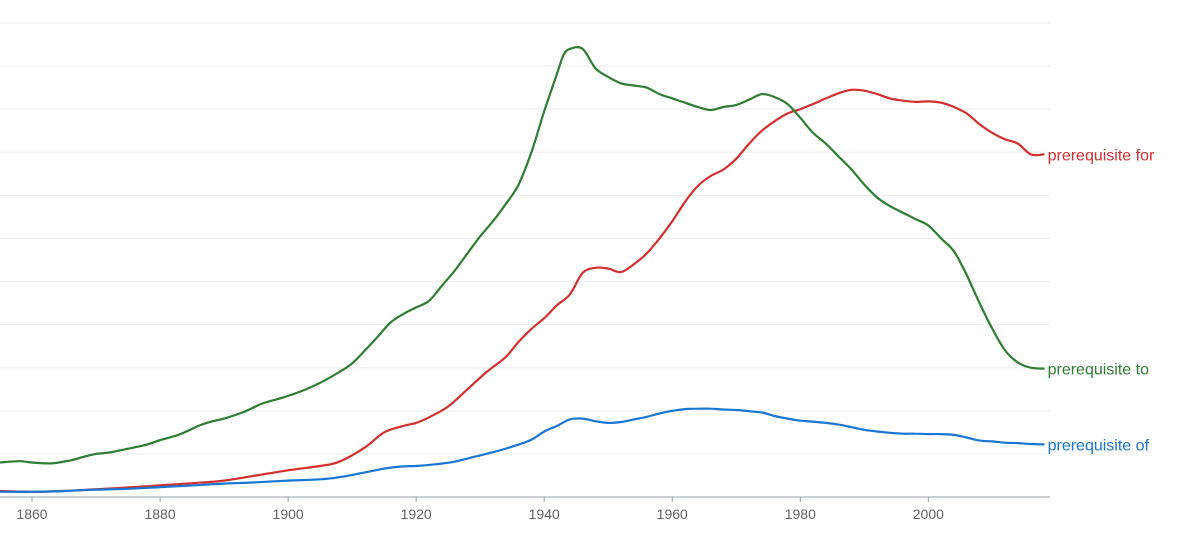 This screenshot has height=535, width=1198. I want to click on x-tick-label: 1880, so click(159, 514).